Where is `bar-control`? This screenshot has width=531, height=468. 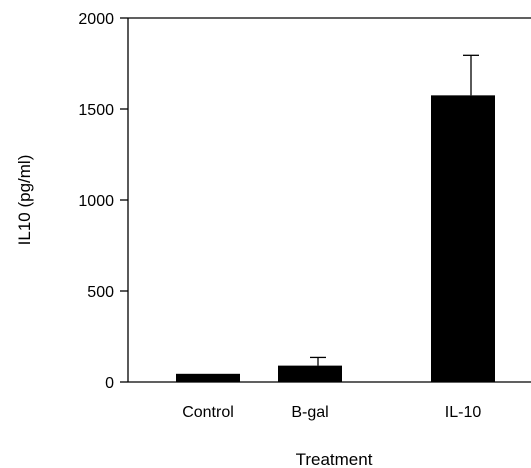 bar-control is located at coordinates (208, 377).